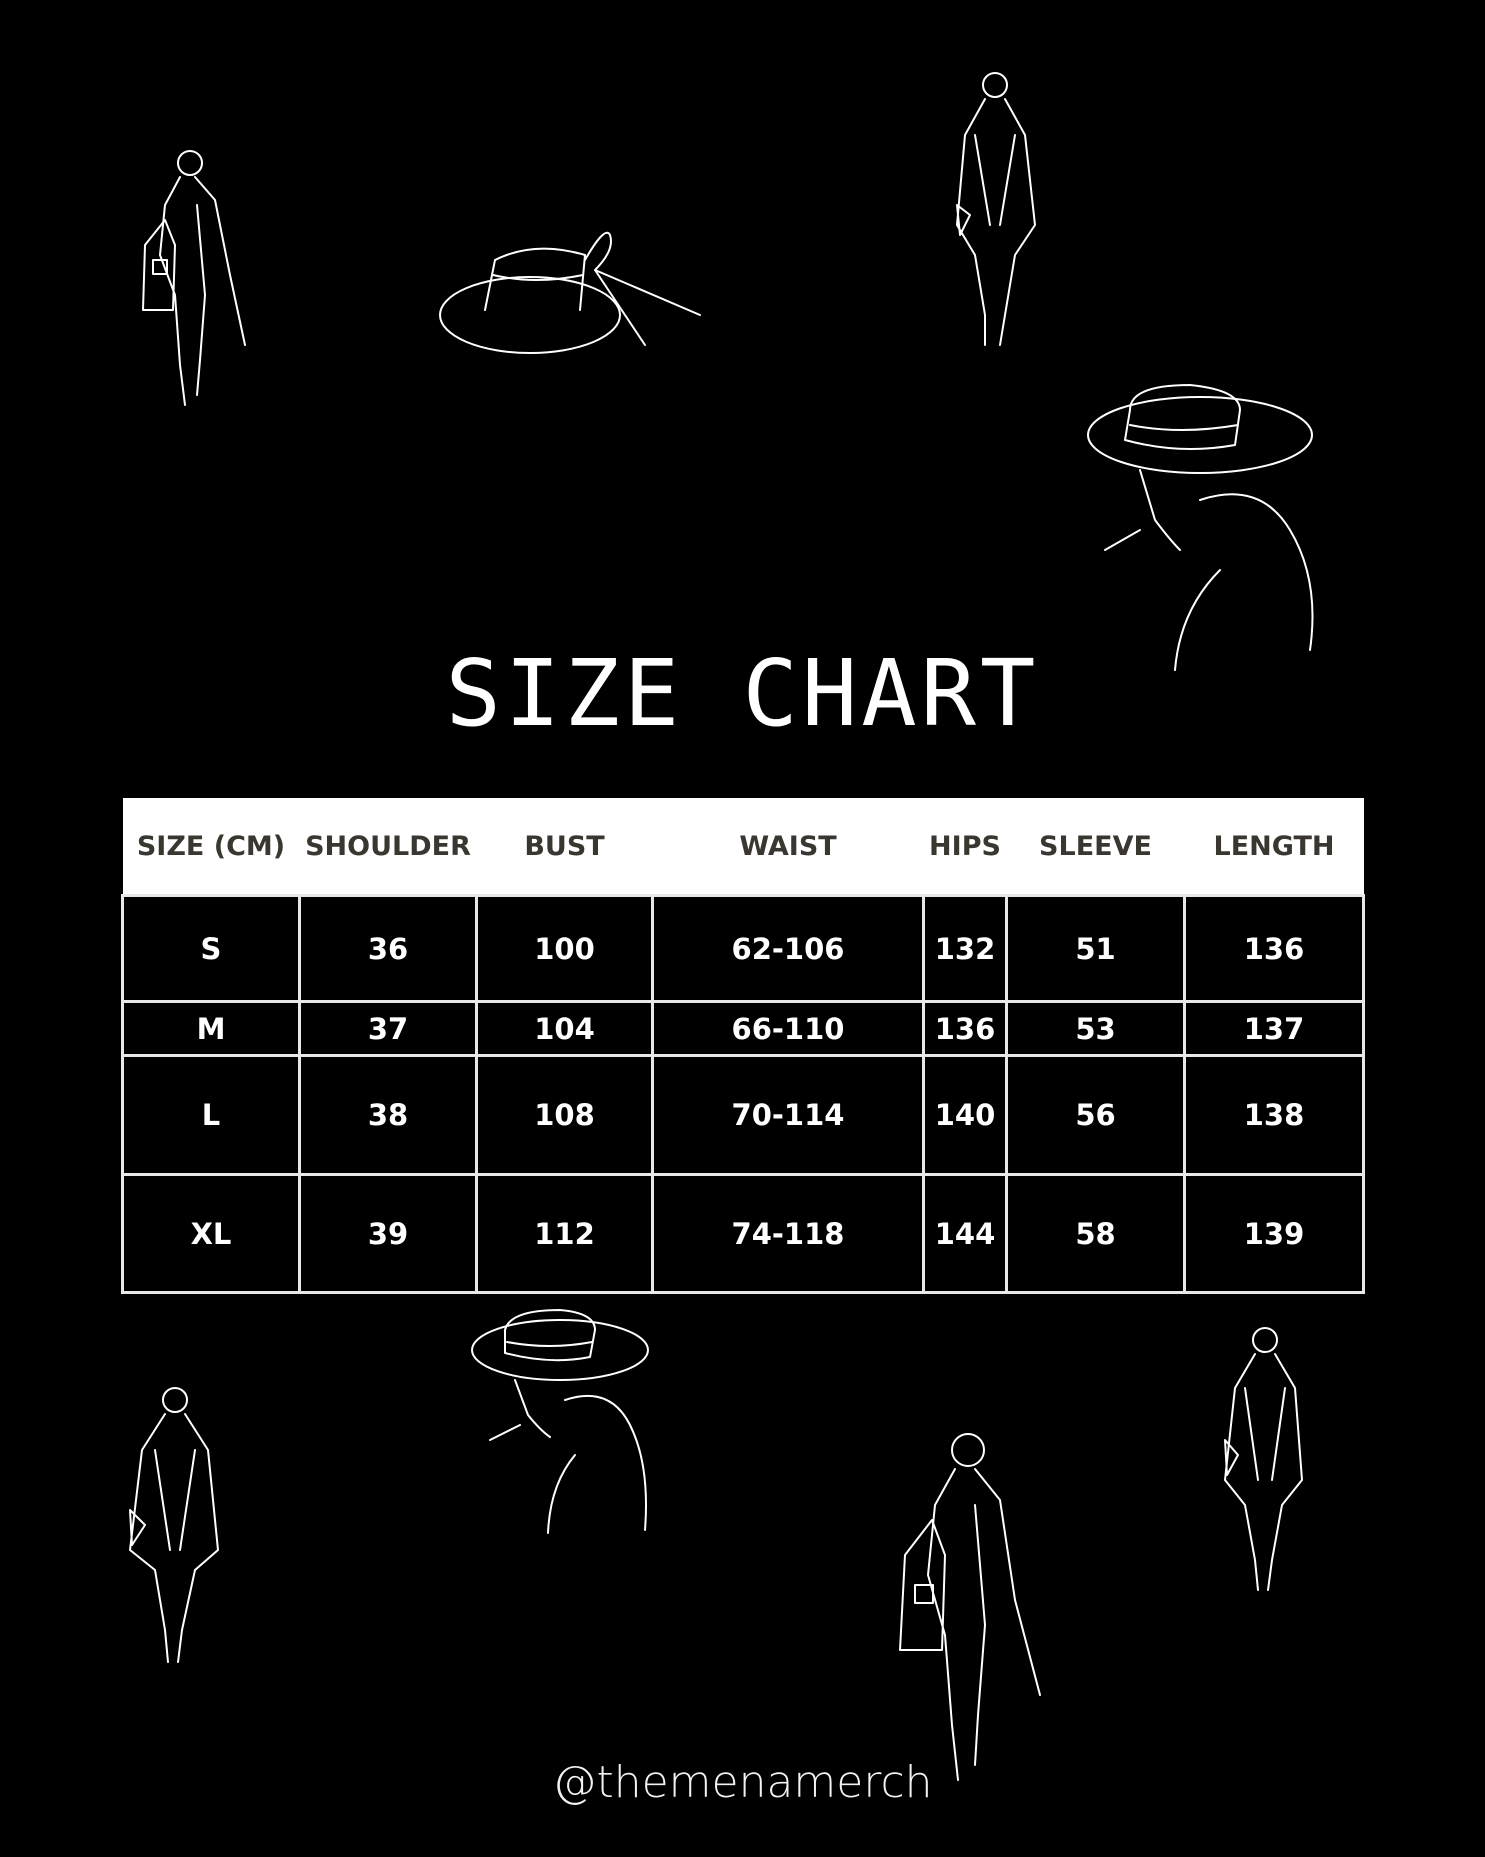 The width and height of the screenshot is (1485, 1857). What do you see at coordinates (742, 1782) in the screenshot?
I see `social-handle: @themenamerch` at bounding box center [742, 1782].